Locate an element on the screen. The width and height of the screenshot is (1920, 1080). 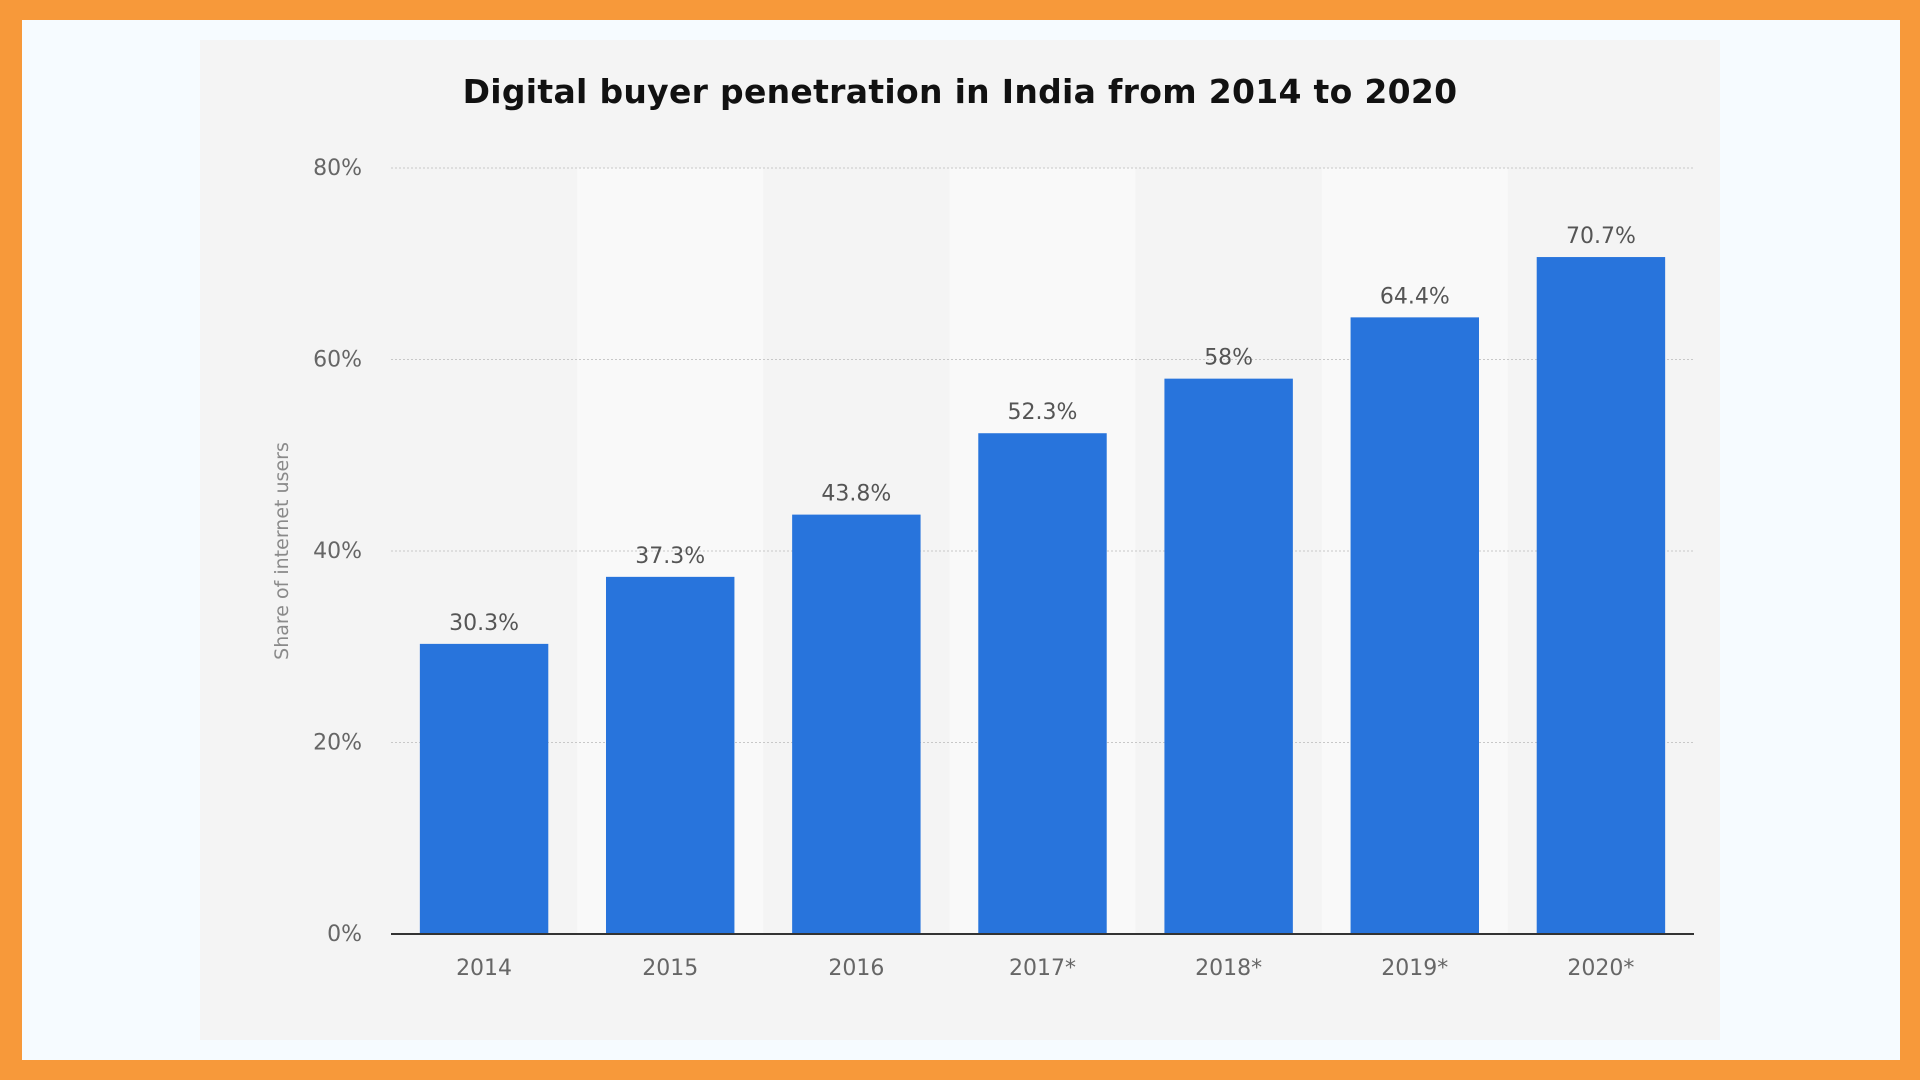
y-tick-label: 80% is located at coordinates (337, 168).